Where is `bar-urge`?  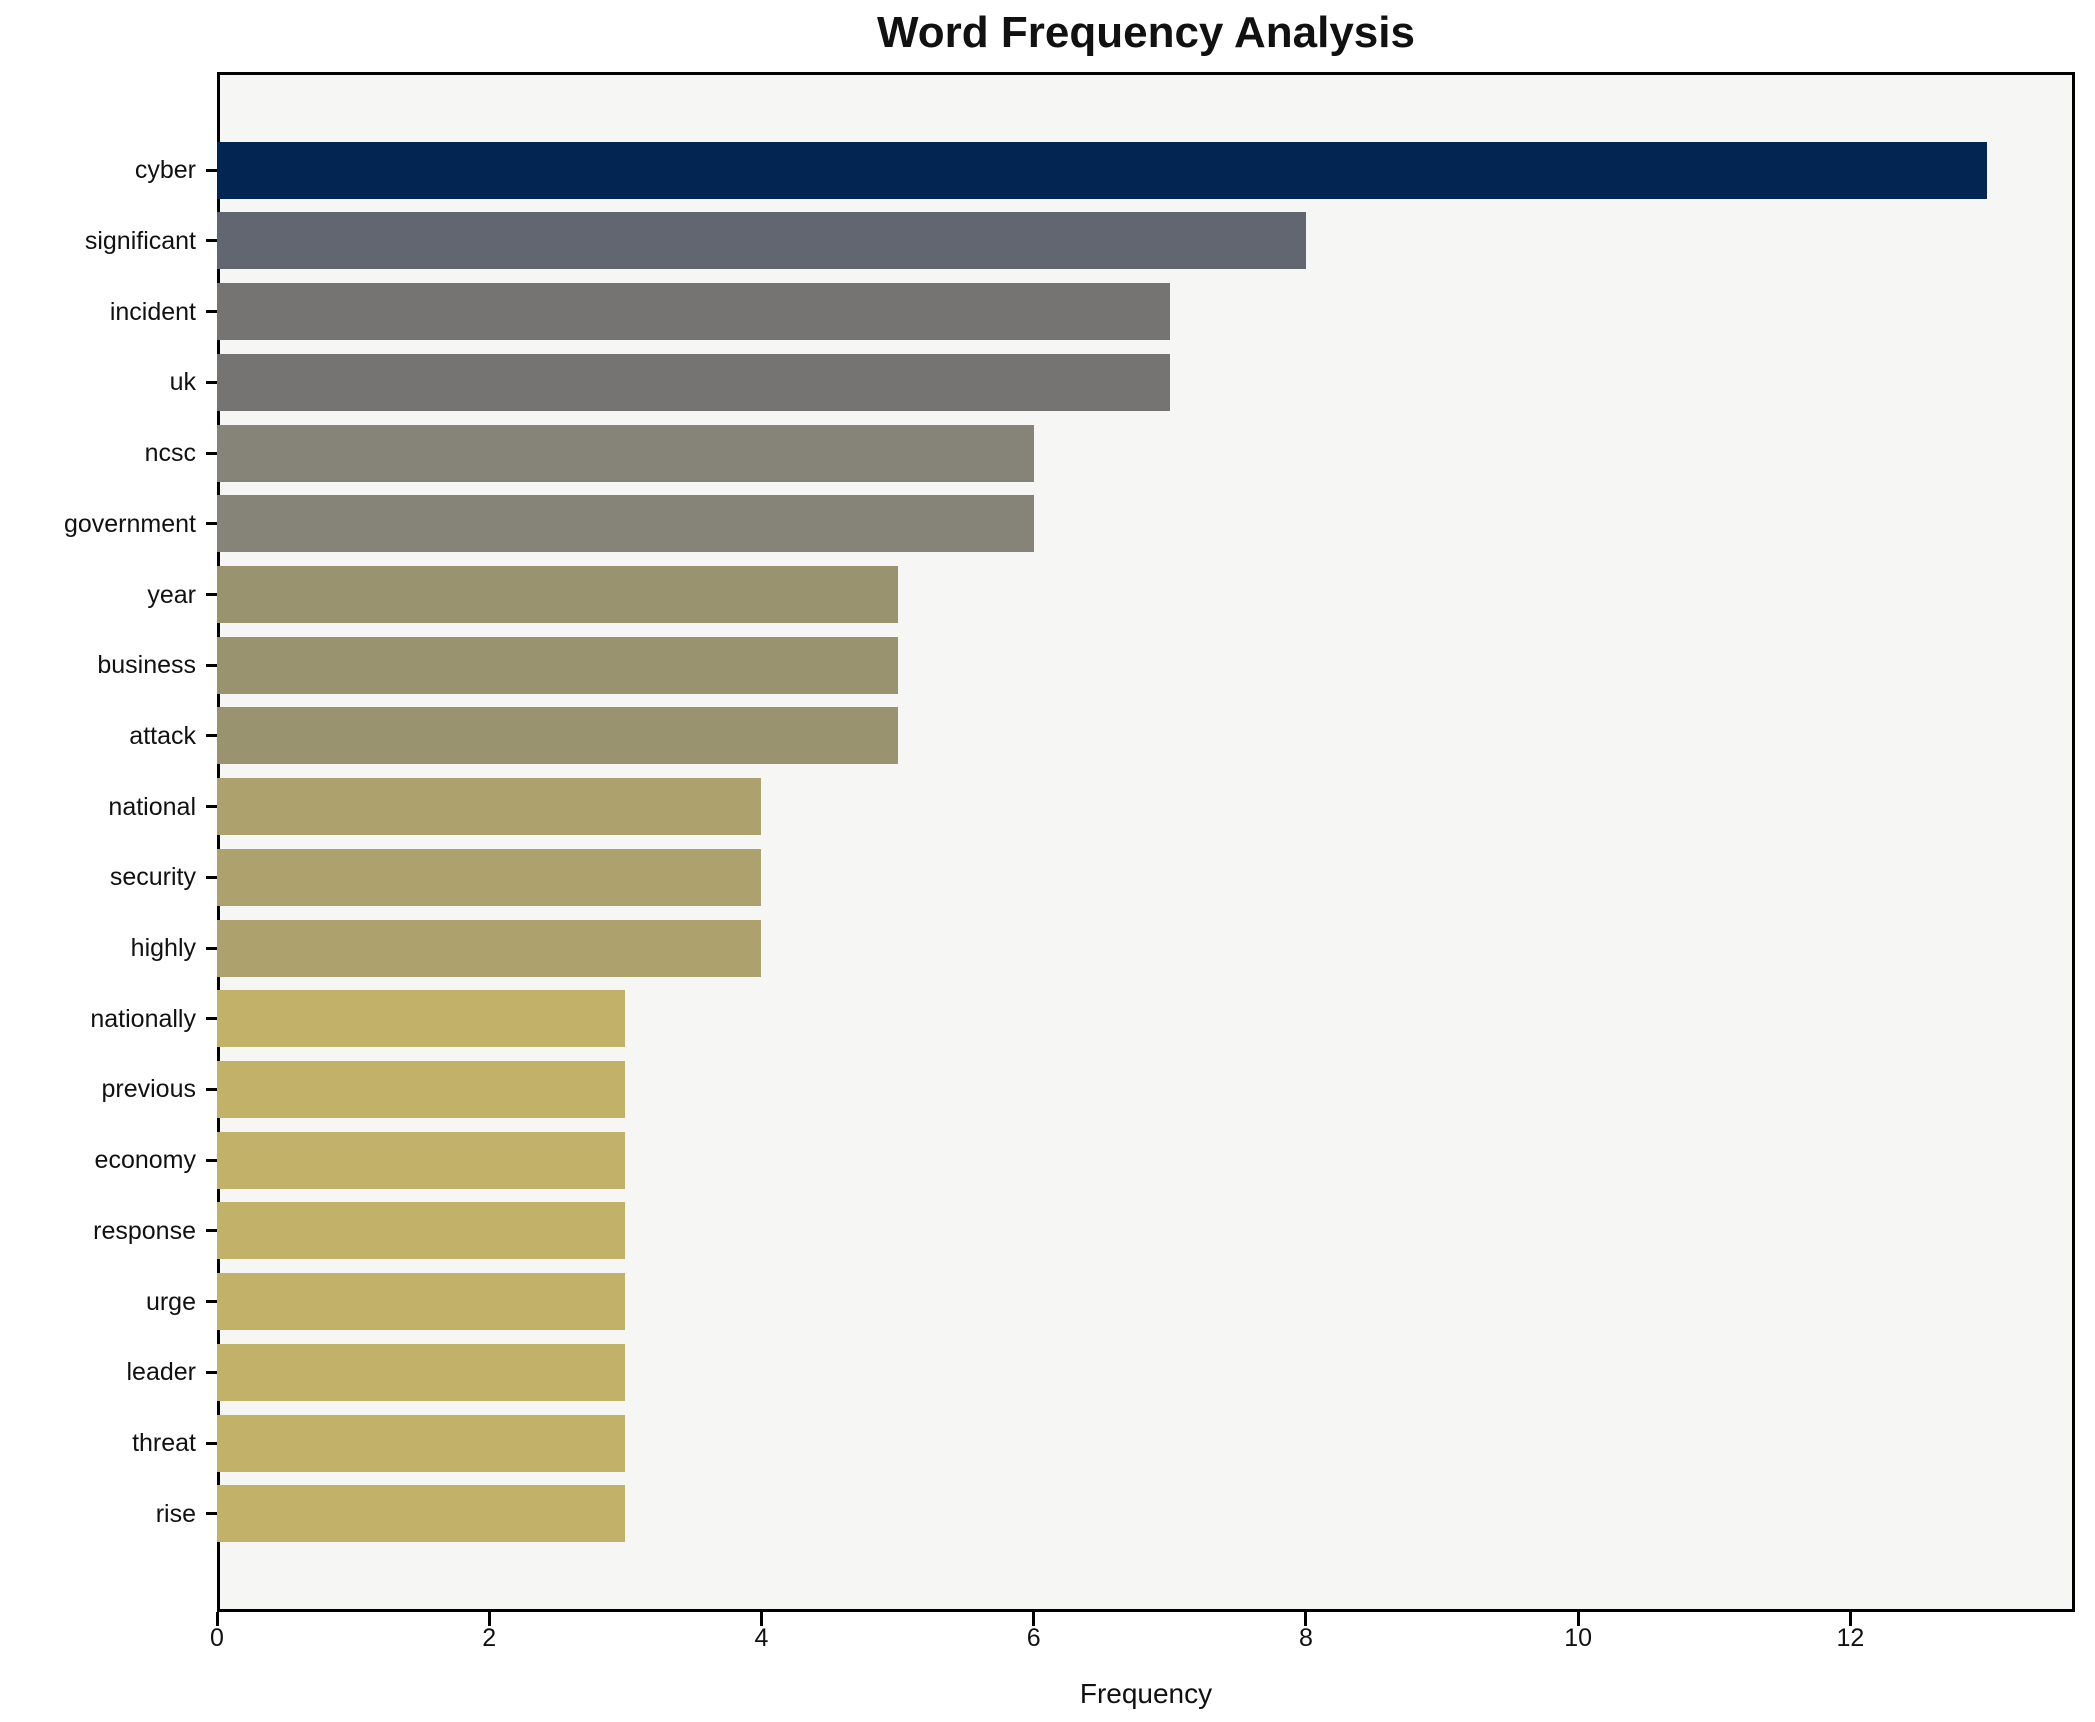 bar-urge is located at coordinates (421, 1302).